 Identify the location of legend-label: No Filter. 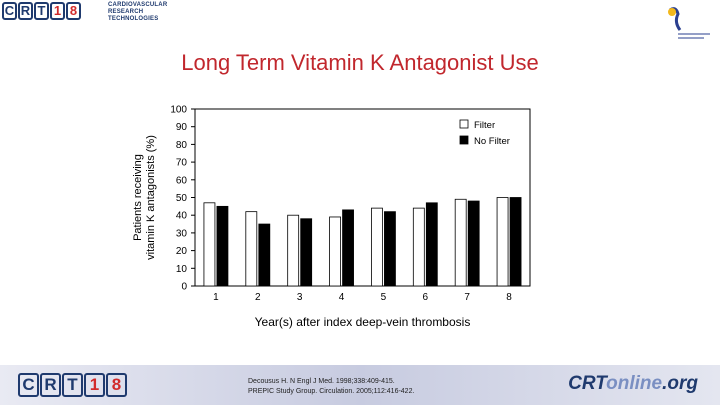
(492, 141).